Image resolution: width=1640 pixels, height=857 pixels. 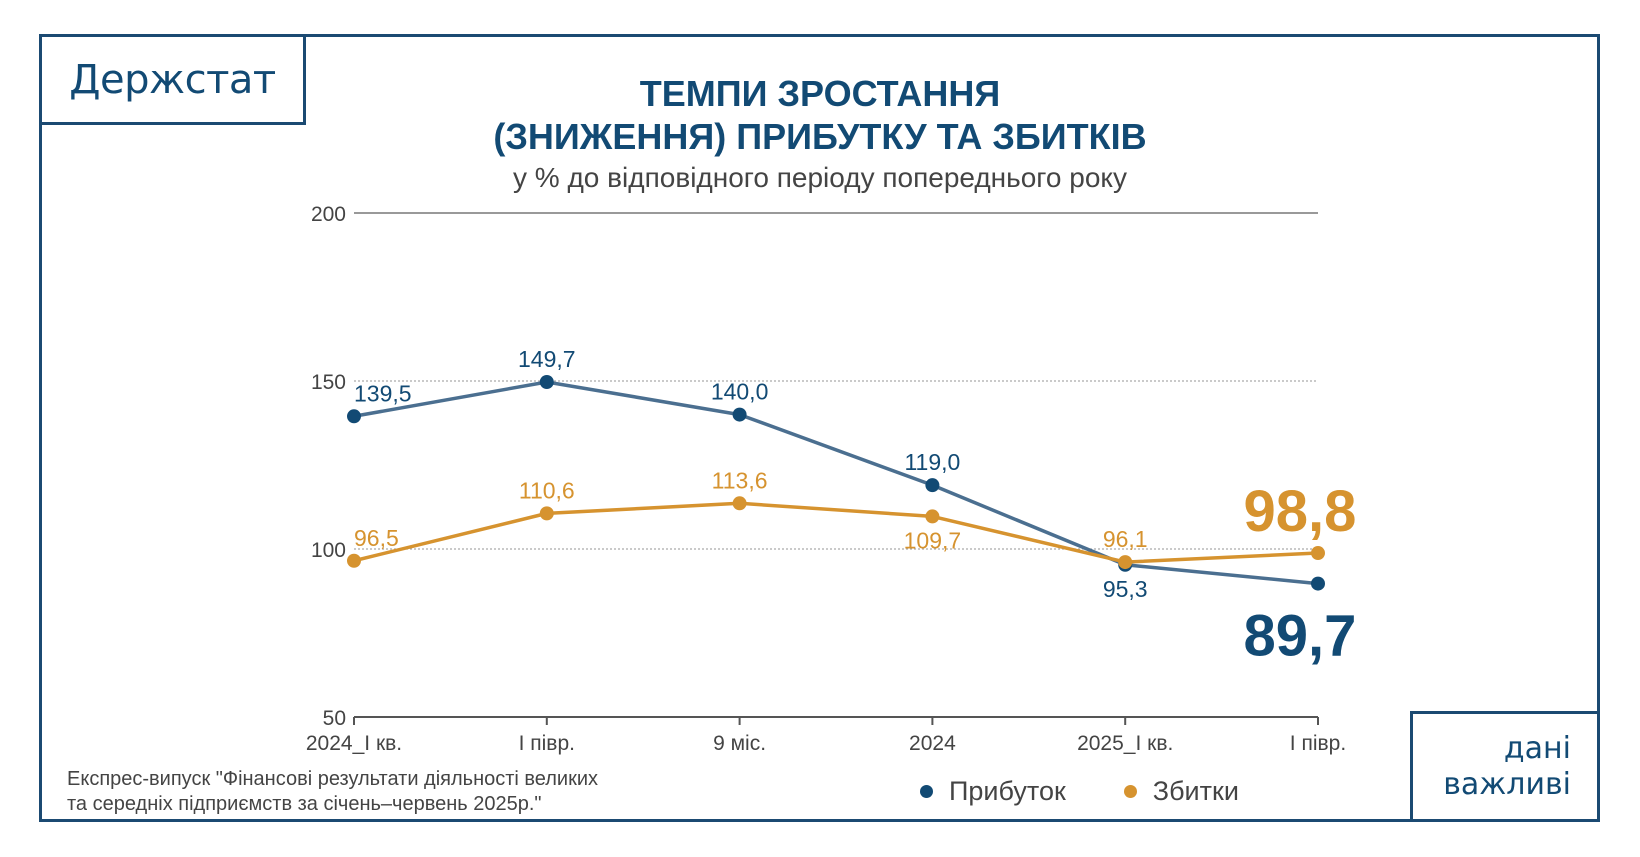 What do you see at coordinates (740, 392) in the screenshot?
I see `data-label-profit: 140,0` at bounding box center [740, 392].